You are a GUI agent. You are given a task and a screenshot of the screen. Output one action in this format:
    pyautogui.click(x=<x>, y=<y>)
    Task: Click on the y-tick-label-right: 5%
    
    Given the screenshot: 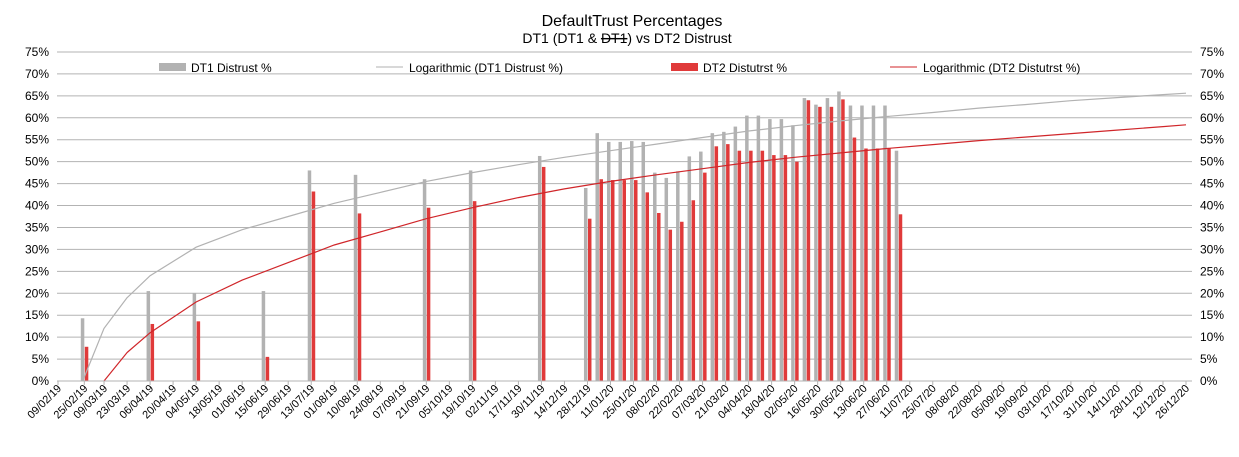 What is the action you would take?
    pyautogui.click(x=1209, y=359)
    